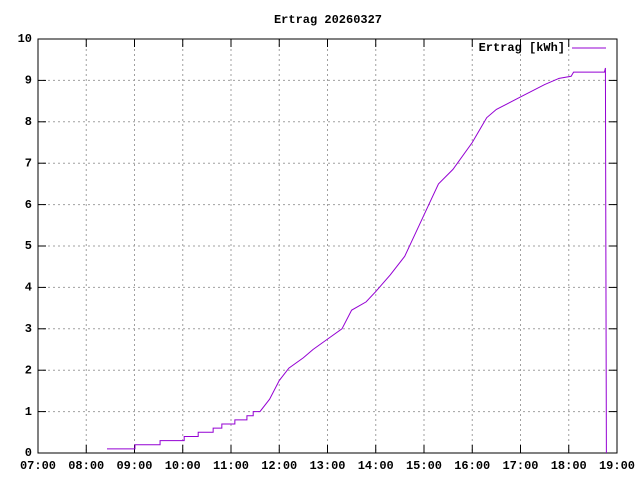 This screenshot has width=640, height=480. Describe the element at coordinates (28, 288) in the screenshot. I see `y-tick-label: 4` at that location.